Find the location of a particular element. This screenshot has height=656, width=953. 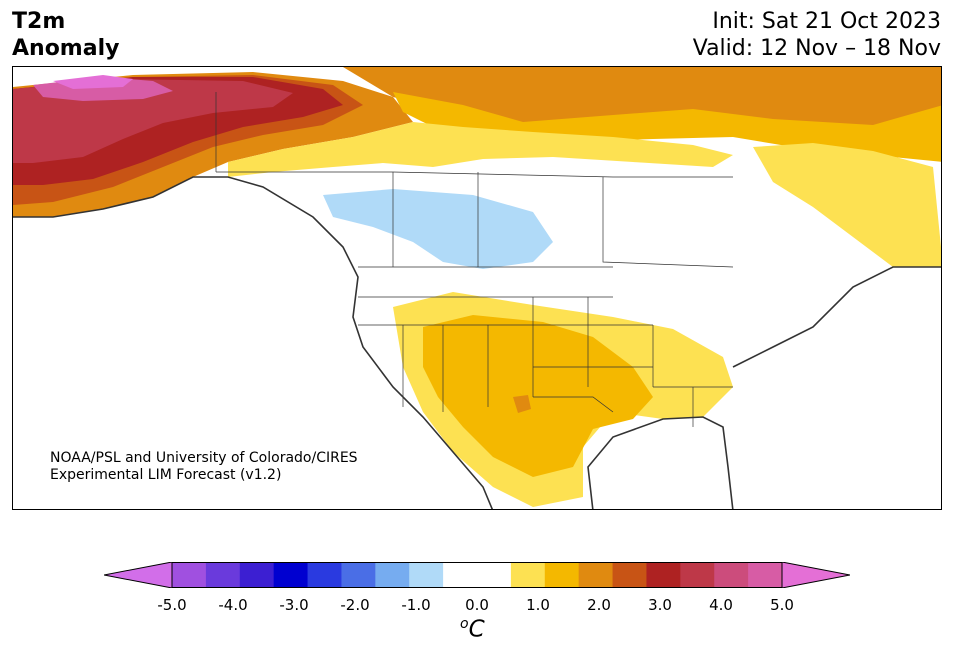

color-bar-ticks: -5.0 -4.0 -3.0 -2.0 -1.0 0.0 1.0 2.0 3.0 4.0 5.0 is located at coordinates (476, 606).